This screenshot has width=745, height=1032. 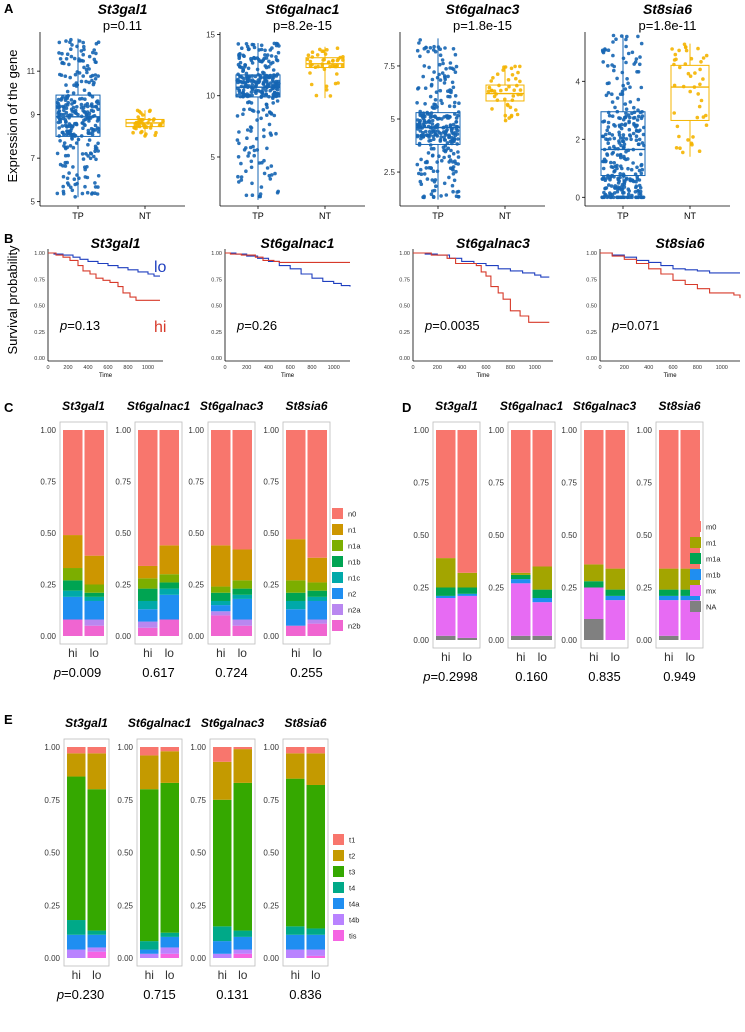 What do you see at coordinates (542, 619) in the screenshot?
I see `bar-segment-mx` at bounding box center [542, 619].